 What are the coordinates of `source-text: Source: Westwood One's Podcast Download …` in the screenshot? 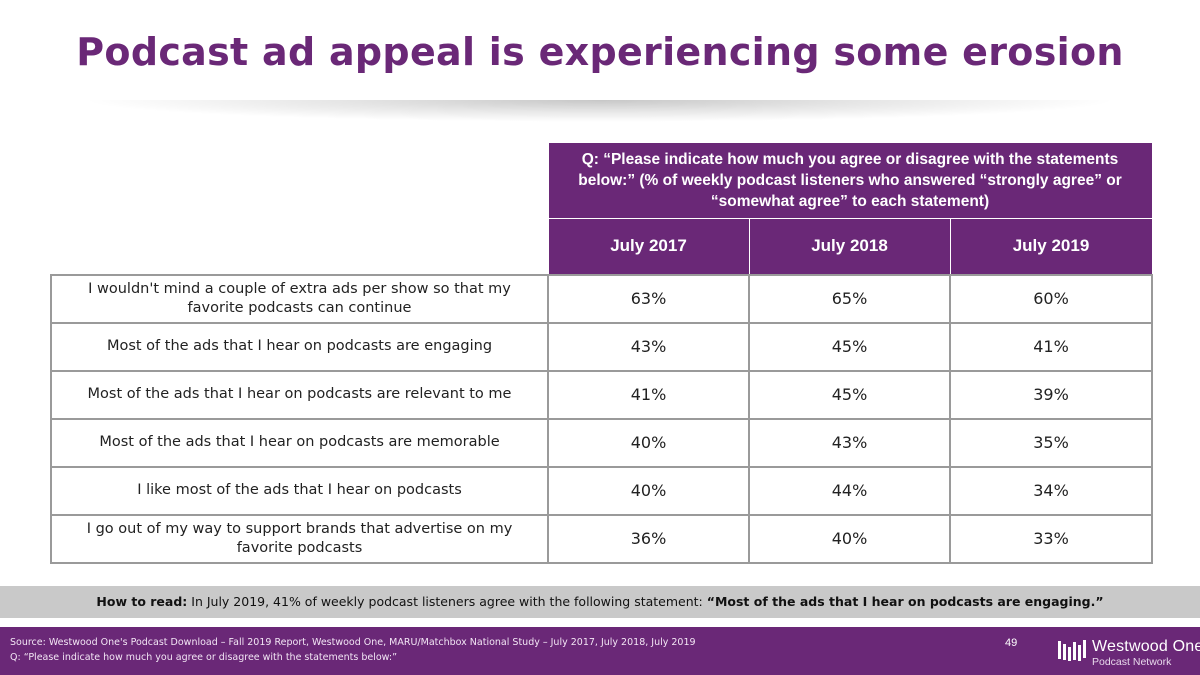 It's located at (353, 642).